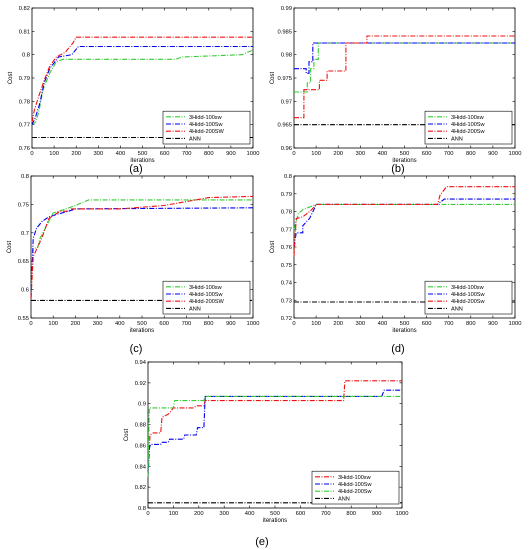 The image size is (531, 550). I want to click on y-tick-label: 0.65, so click(23, 262).